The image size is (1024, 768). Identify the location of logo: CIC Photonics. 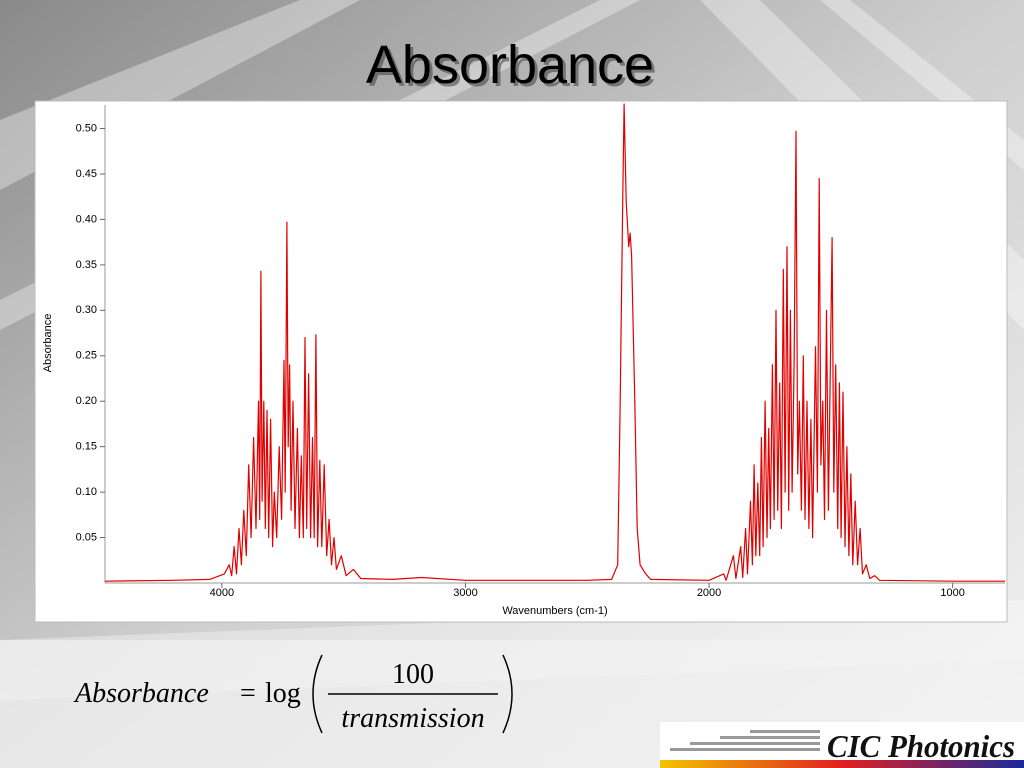
(842, 745).